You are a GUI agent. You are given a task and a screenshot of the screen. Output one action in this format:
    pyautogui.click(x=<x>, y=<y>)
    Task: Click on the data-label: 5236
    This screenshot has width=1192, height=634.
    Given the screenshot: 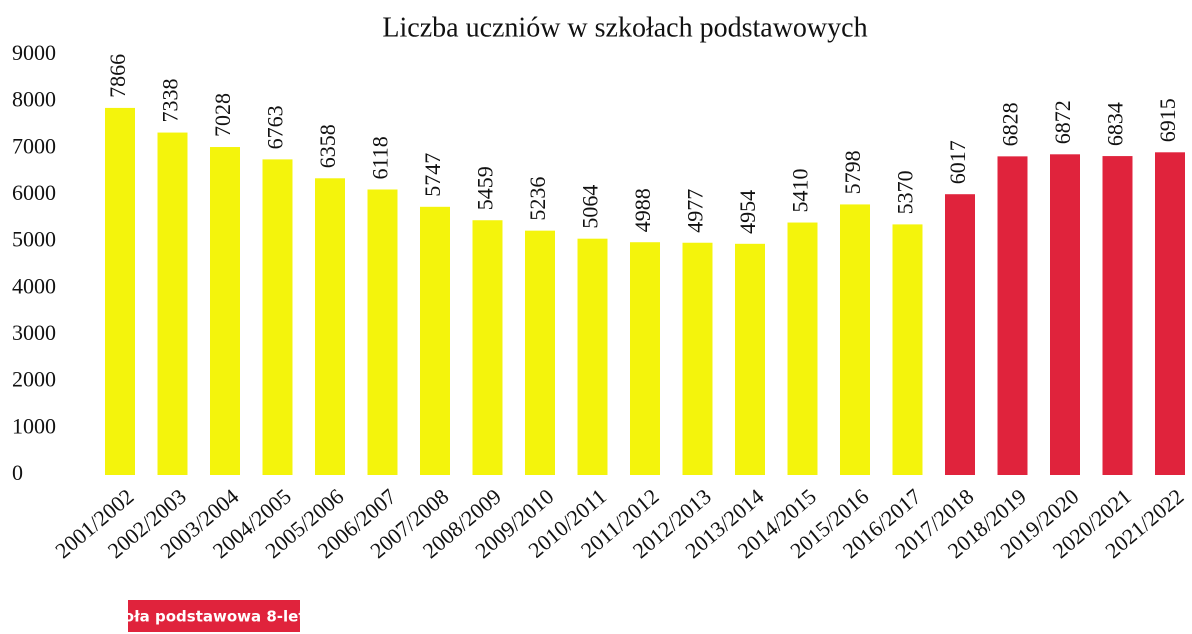 What is the action you would take?
    pyautogui.click(x=537, y=199)
    